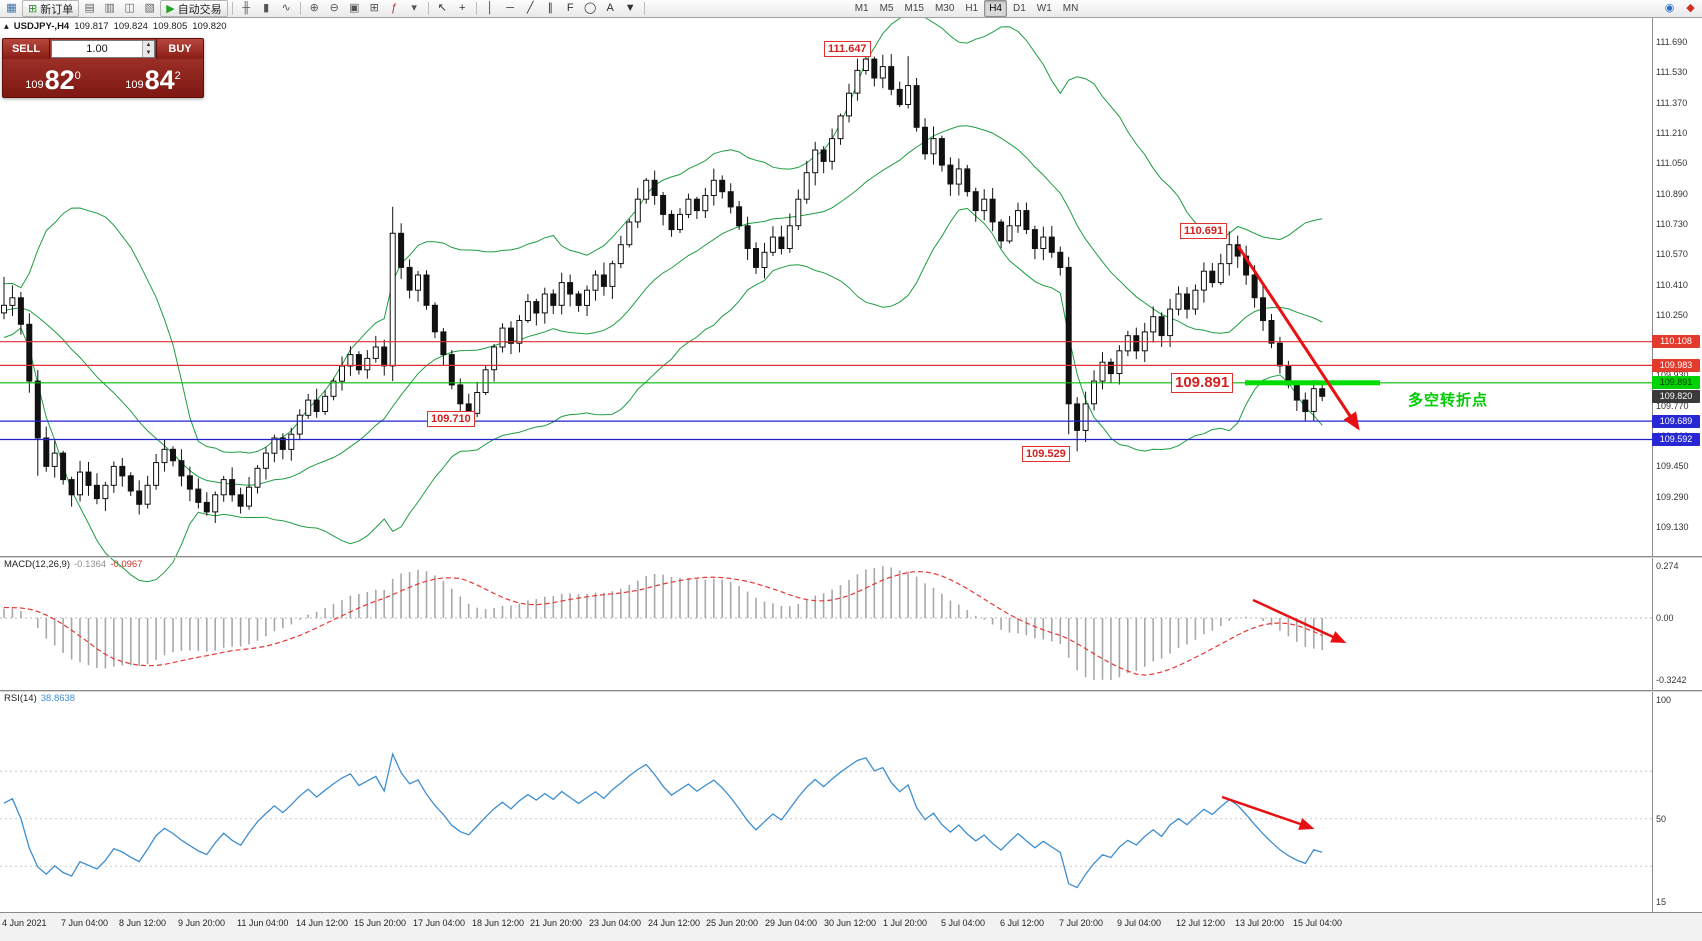  Describe the element at coordinates (1672, 163) in the screenshot. I see `price-tick-label: 111.050` at that location.